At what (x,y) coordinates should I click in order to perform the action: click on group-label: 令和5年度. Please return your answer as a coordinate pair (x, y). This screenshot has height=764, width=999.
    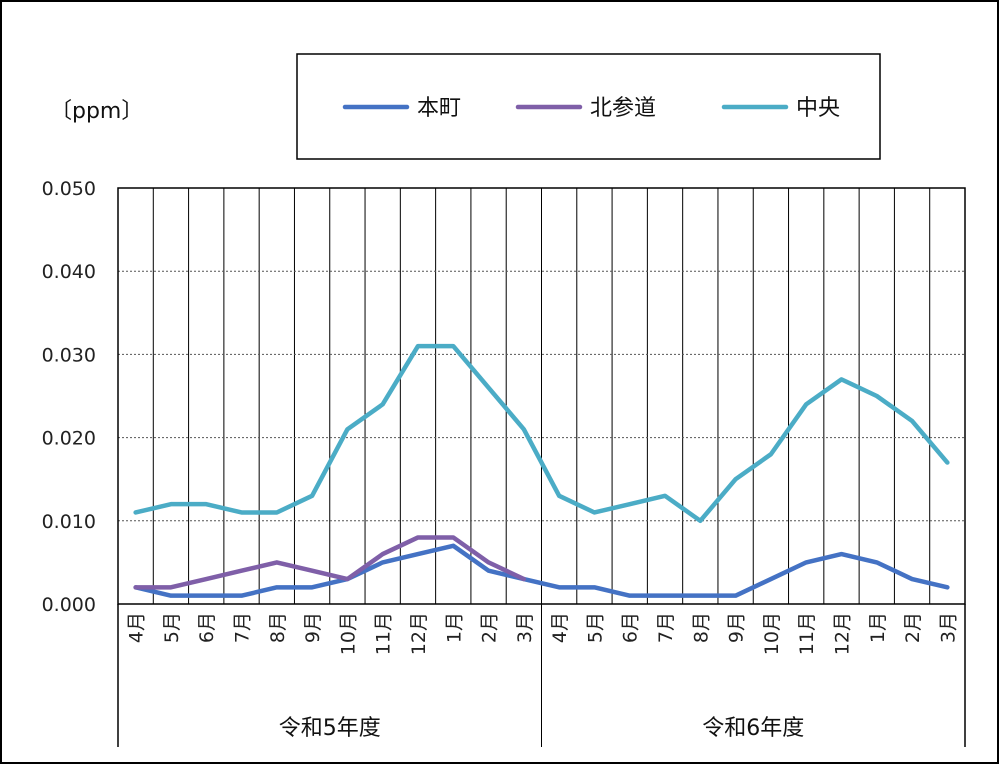
    Looking at the image, I should click on (330, 728).